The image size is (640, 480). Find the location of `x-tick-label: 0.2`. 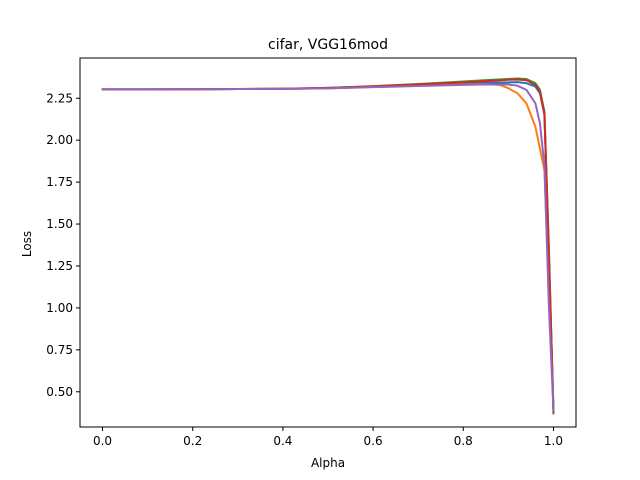

x-tick-label: 0.2 is located at coordinates (192, 441).